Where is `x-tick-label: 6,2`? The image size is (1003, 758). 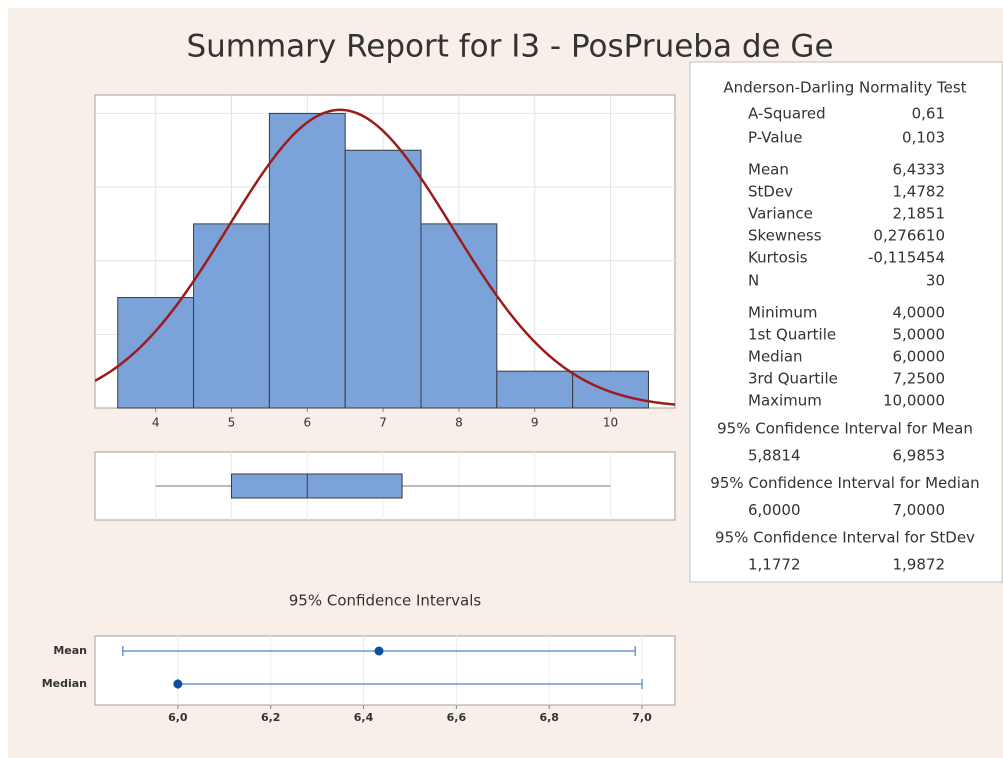 x-tick-label: 6,2 is located at coordinates (271, 717).